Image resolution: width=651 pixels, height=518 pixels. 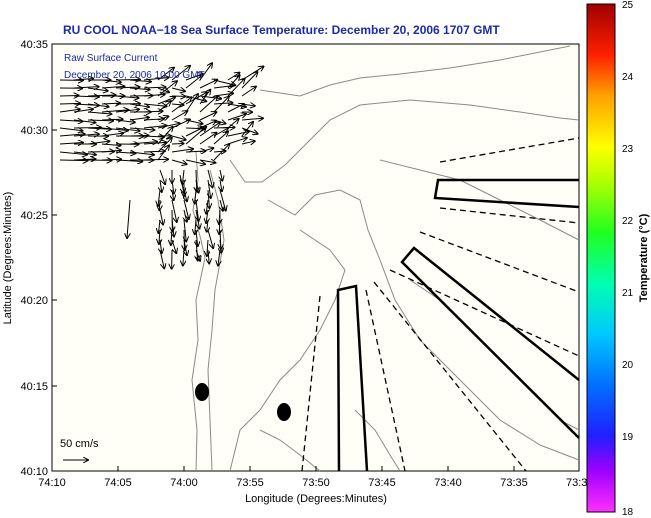 I want to click on y-tick-0: 40:35, so click(x=34, y=45).